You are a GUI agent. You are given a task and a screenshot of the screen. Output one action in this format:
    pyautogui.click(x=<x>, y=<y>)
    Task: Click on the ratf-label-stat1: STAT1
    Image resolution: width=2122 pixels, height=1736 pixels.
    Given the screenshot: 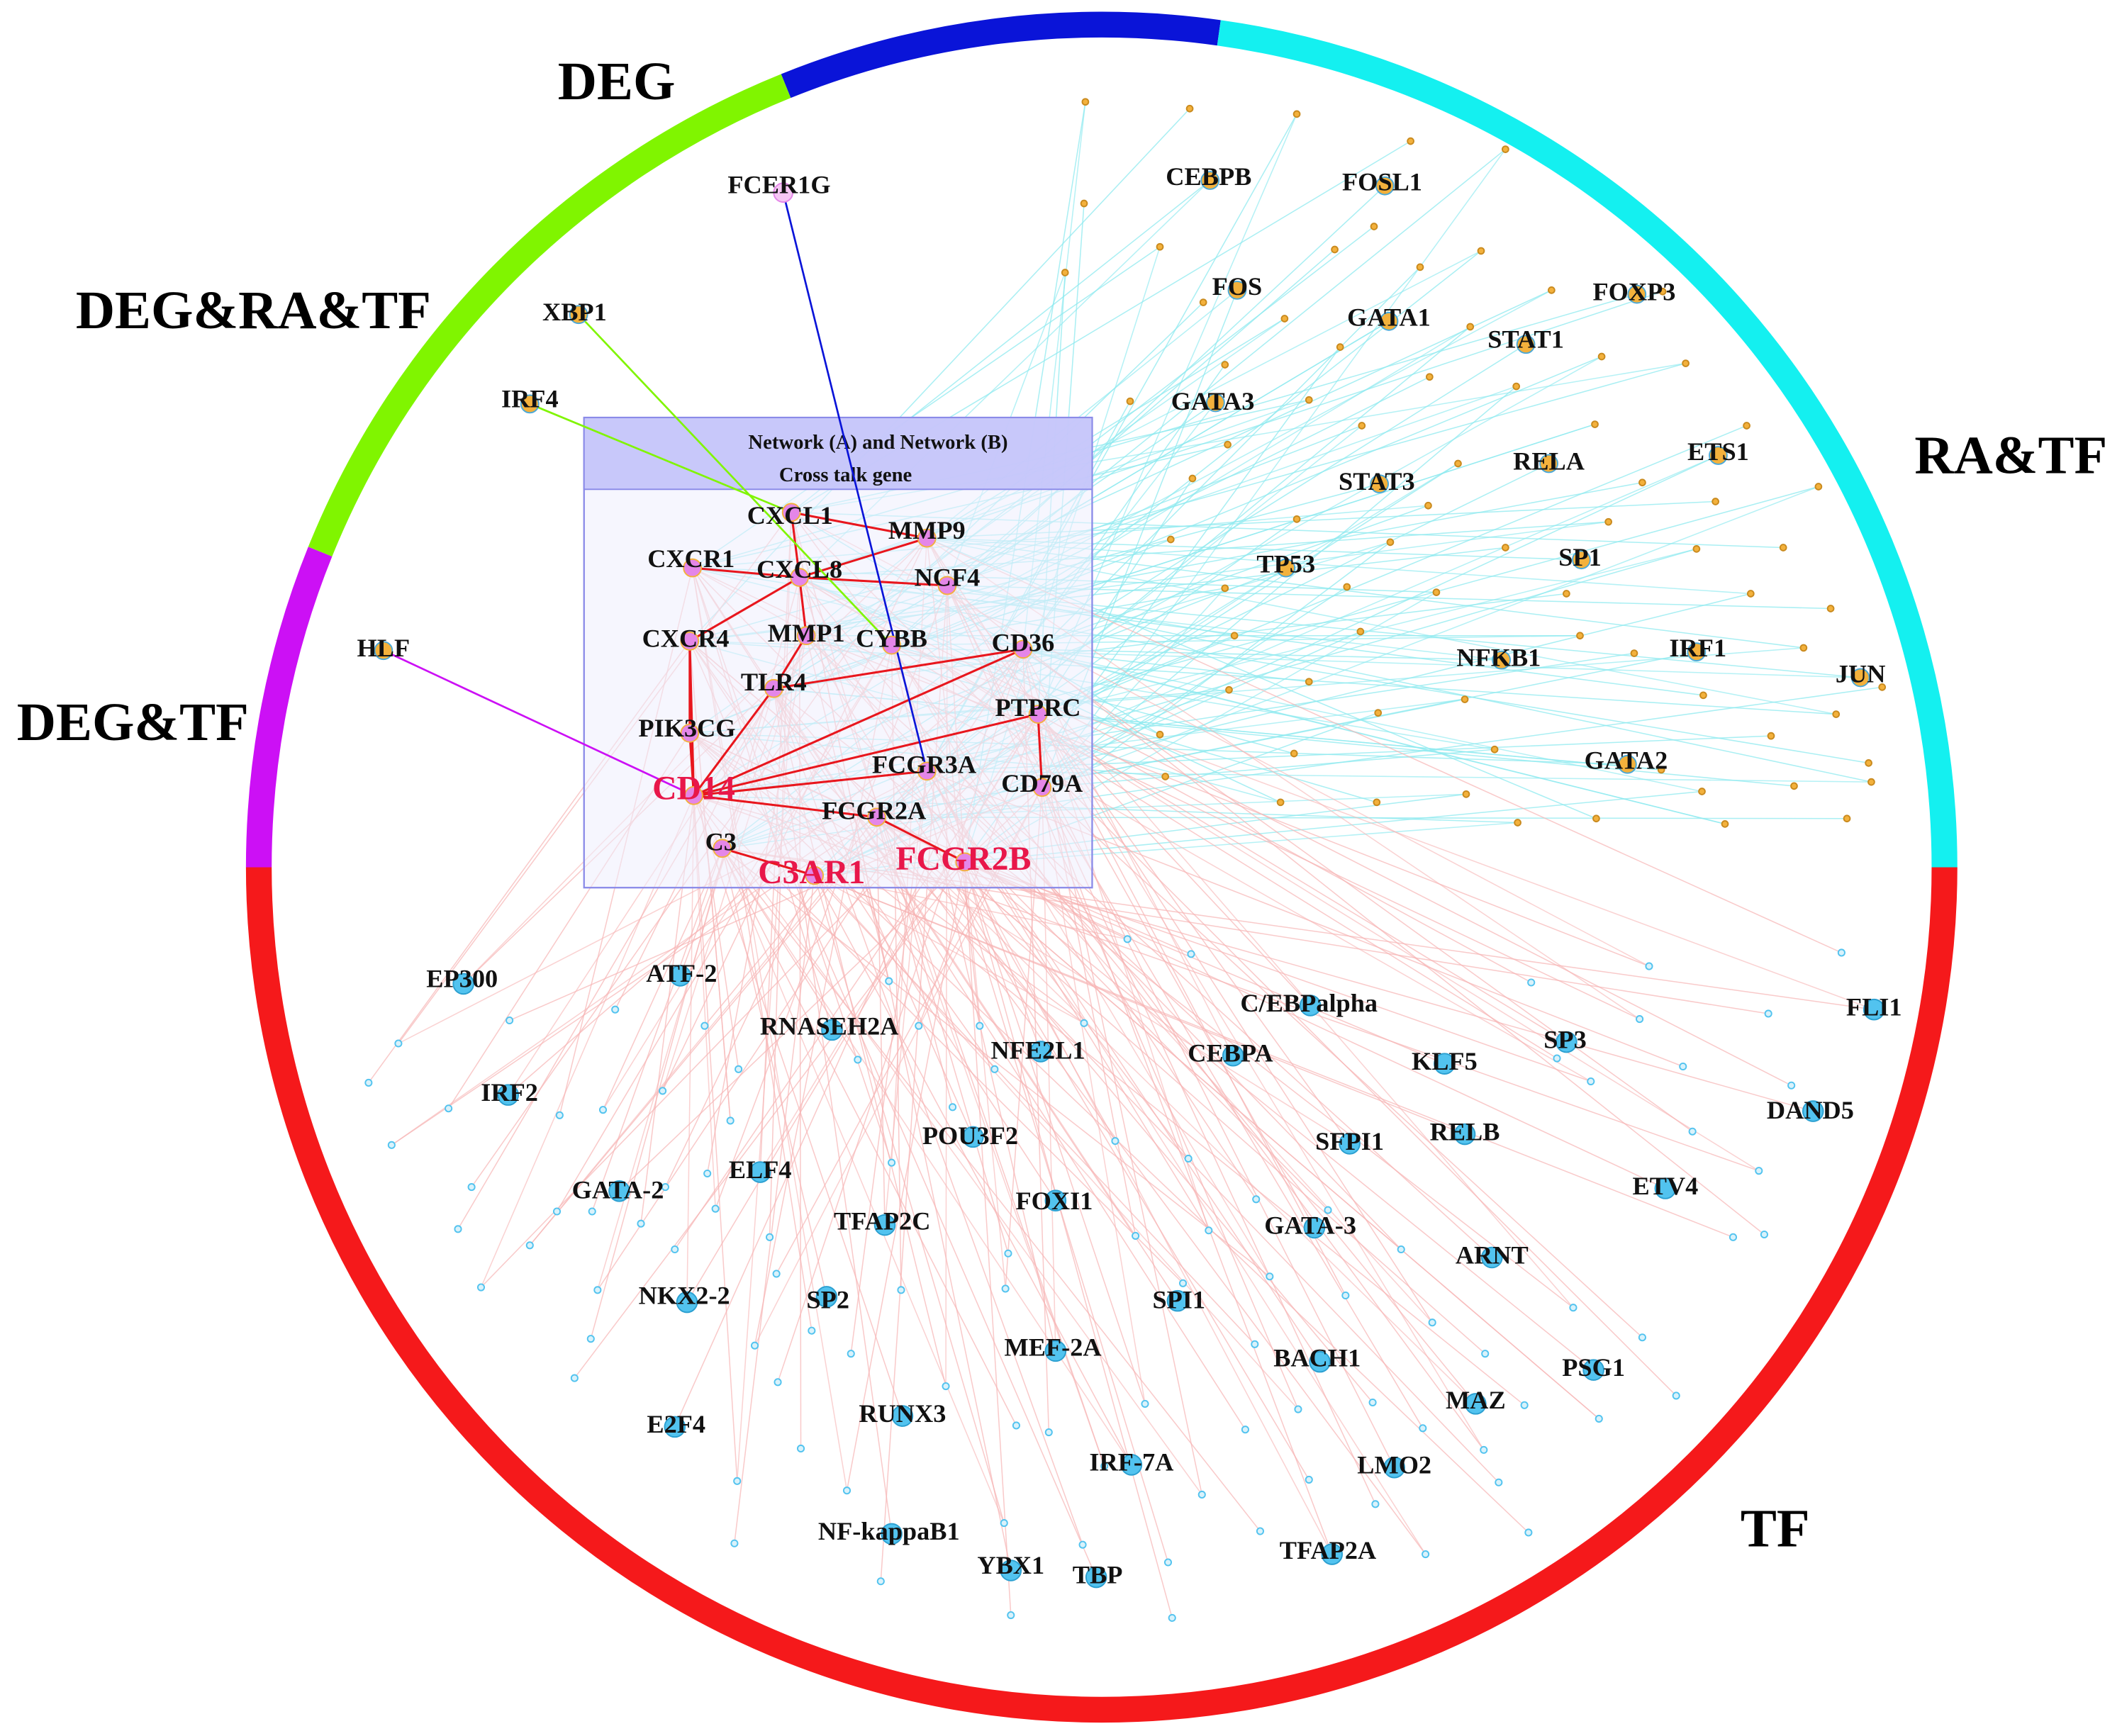 What is the action you would take?
    pyautogui.click(x=1525, y=339)
    